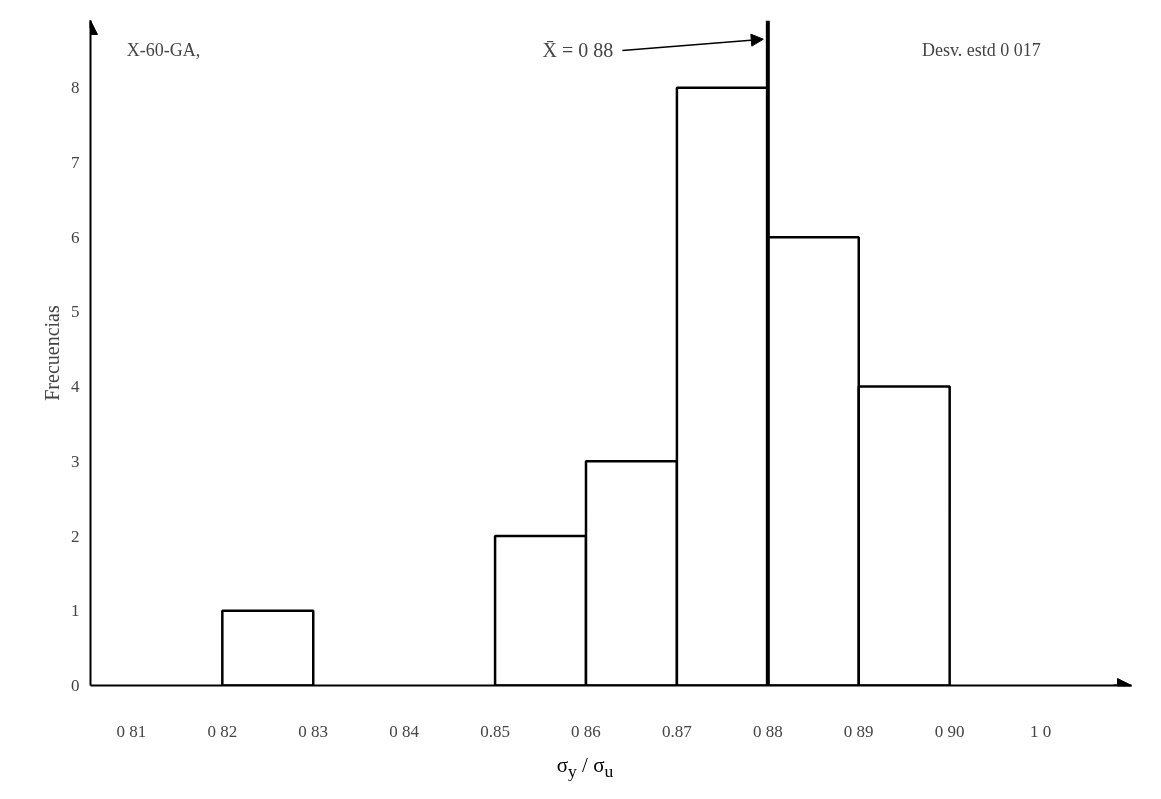 The image size is (1161, 799). What do you see at coordinates (578, 50) in the screenshot?
I see `ref-line-label: X̄ = 0 88` at bounding box center [578, 50].